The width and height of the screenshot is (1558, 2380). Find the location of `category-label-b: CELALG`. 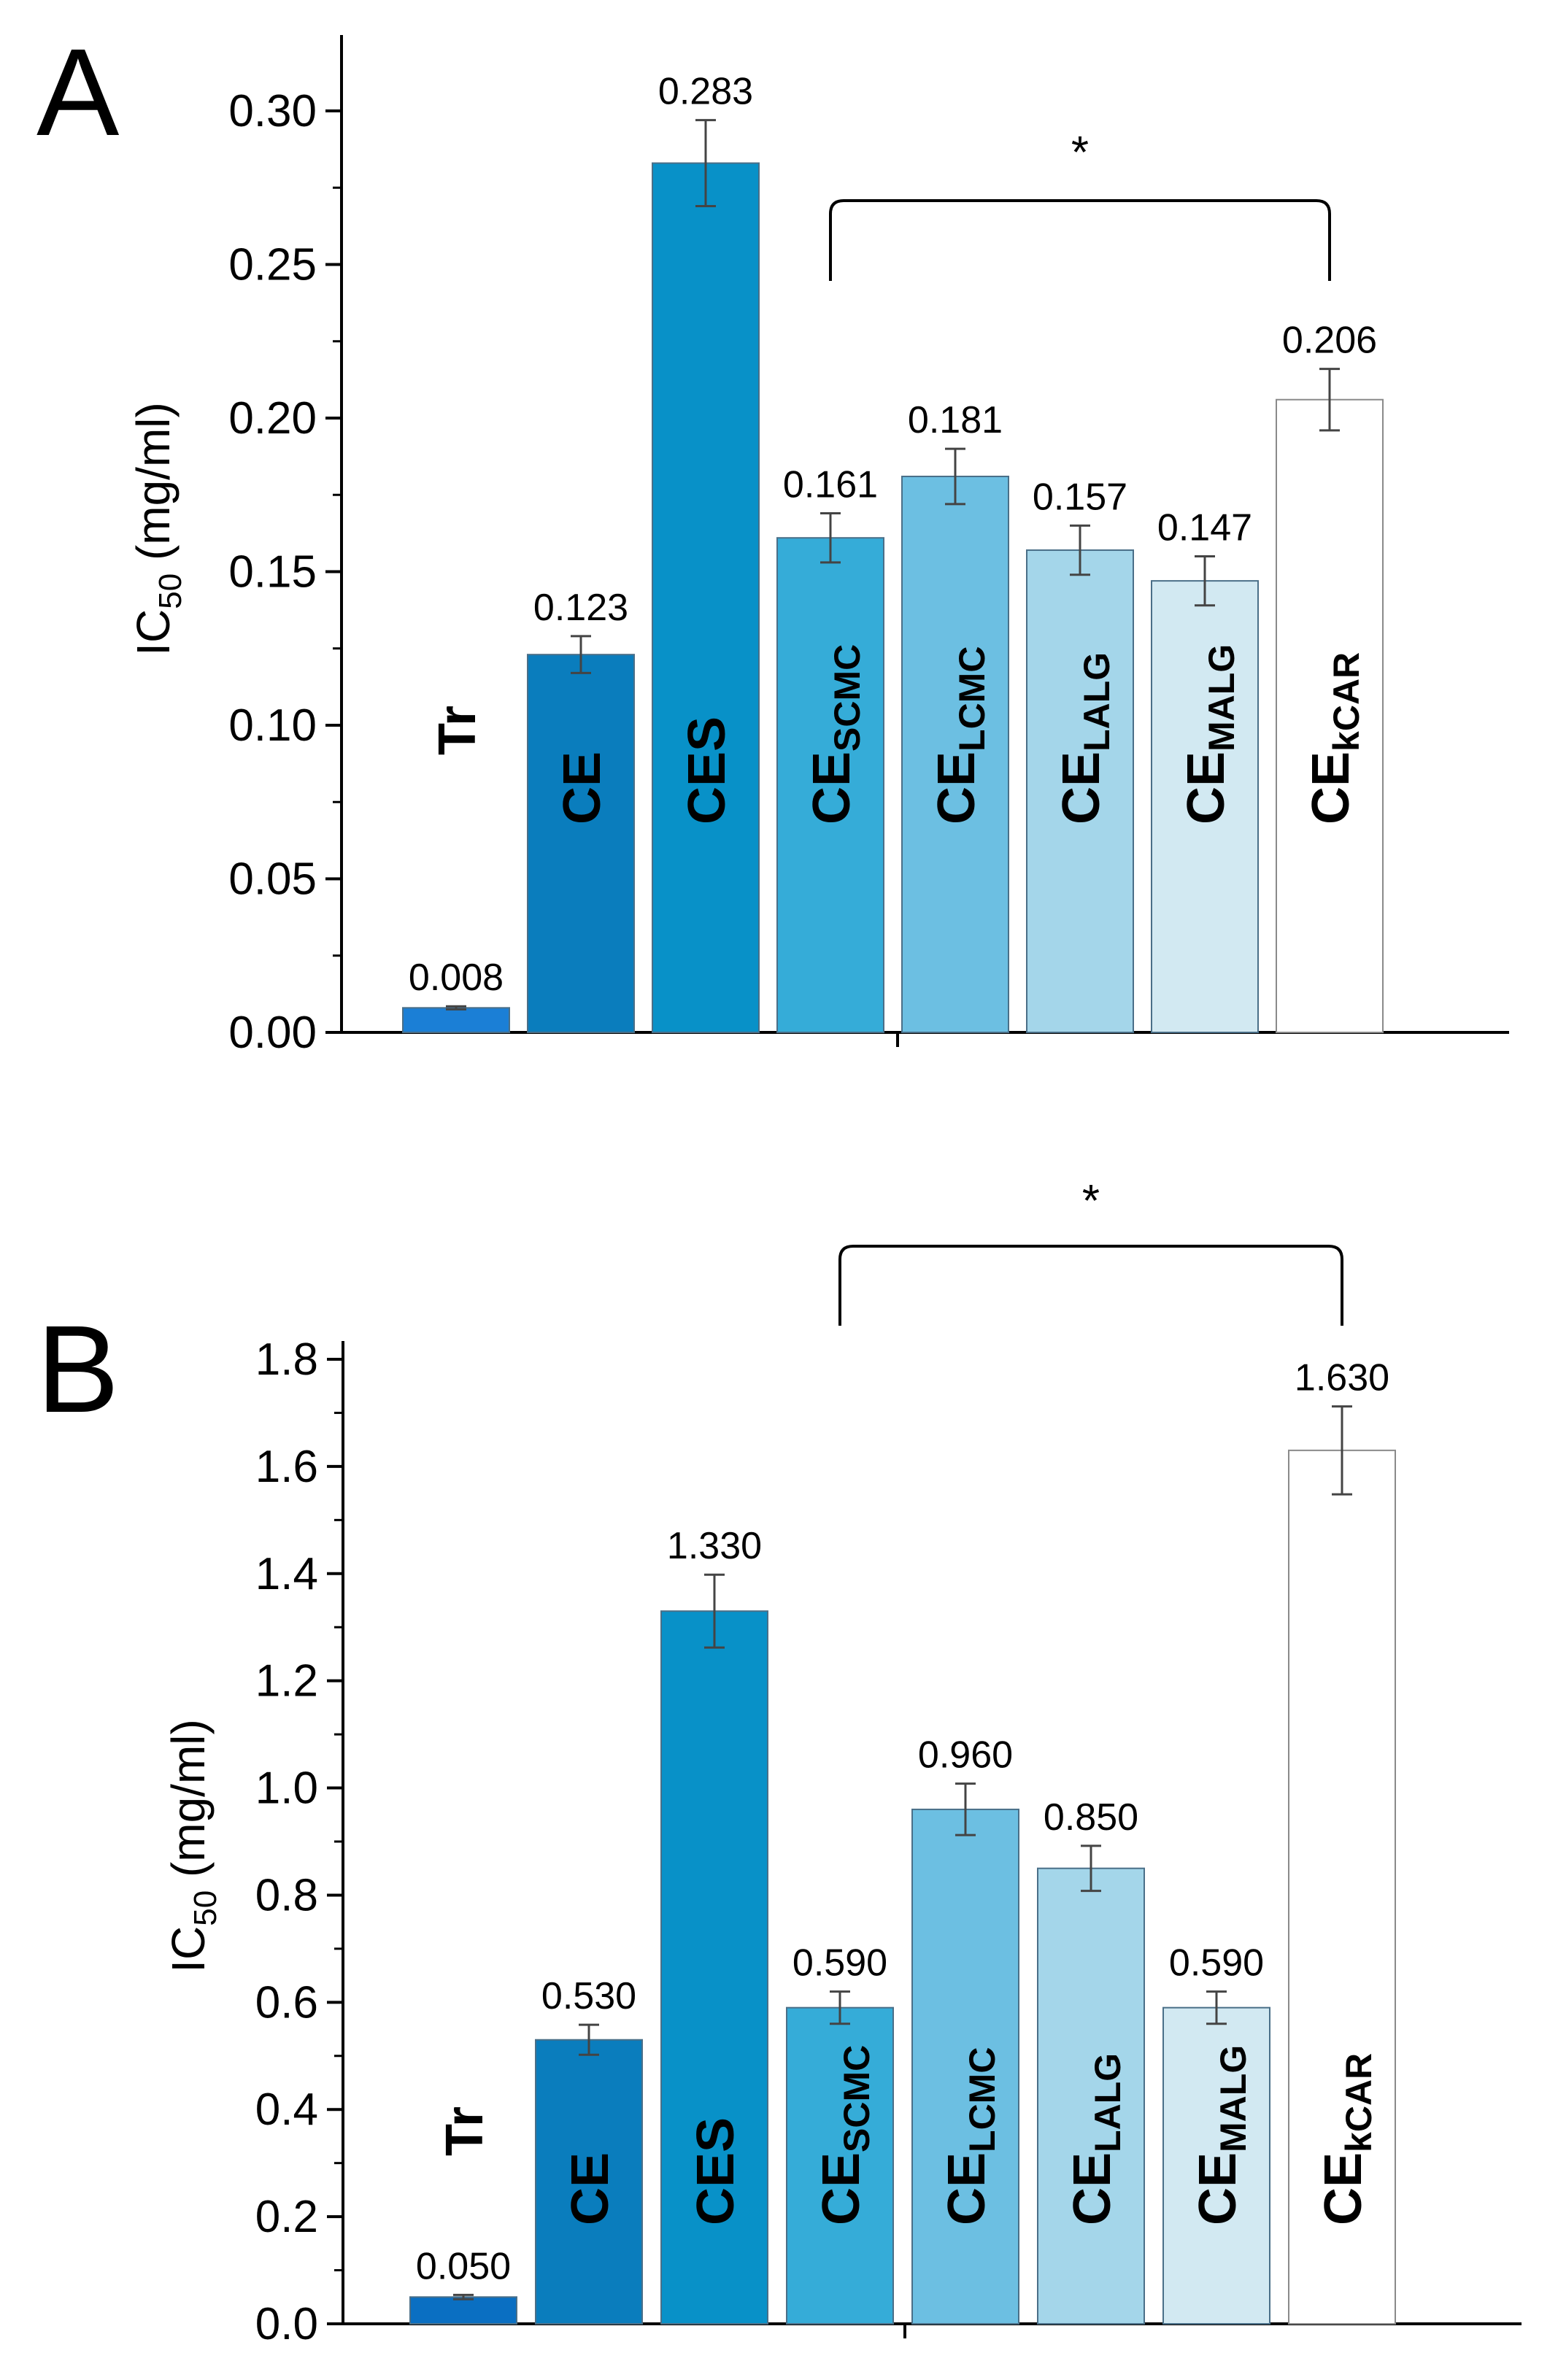

category-label-b: CELALG is located at coordinates (1095, 2139).